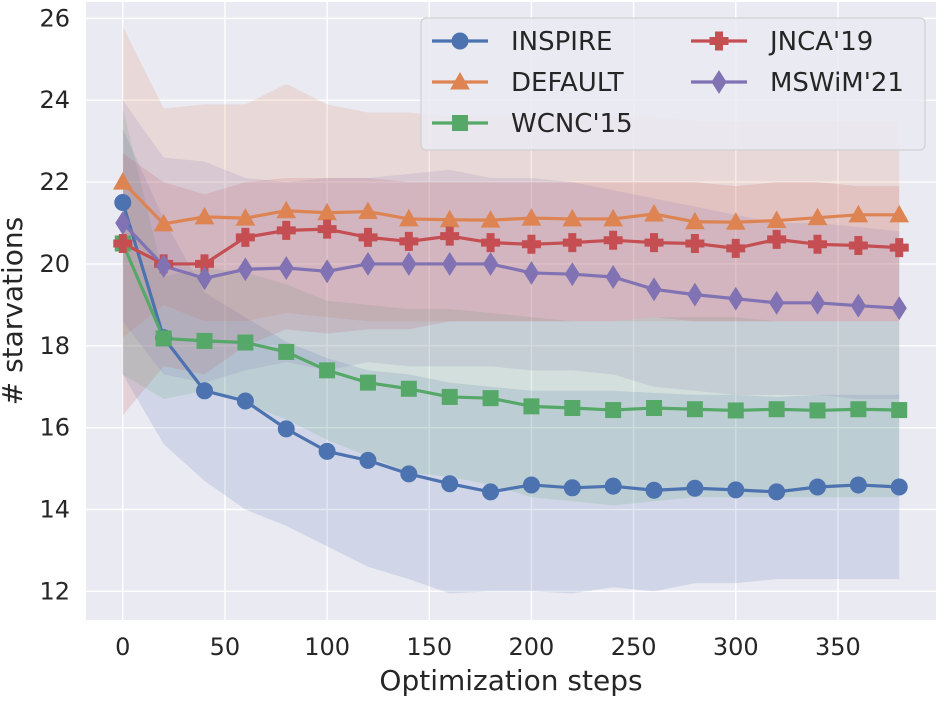  Describe the element at coordinates (634, 647) in the screenshot. I see `x-tick-label: 250` at that location.